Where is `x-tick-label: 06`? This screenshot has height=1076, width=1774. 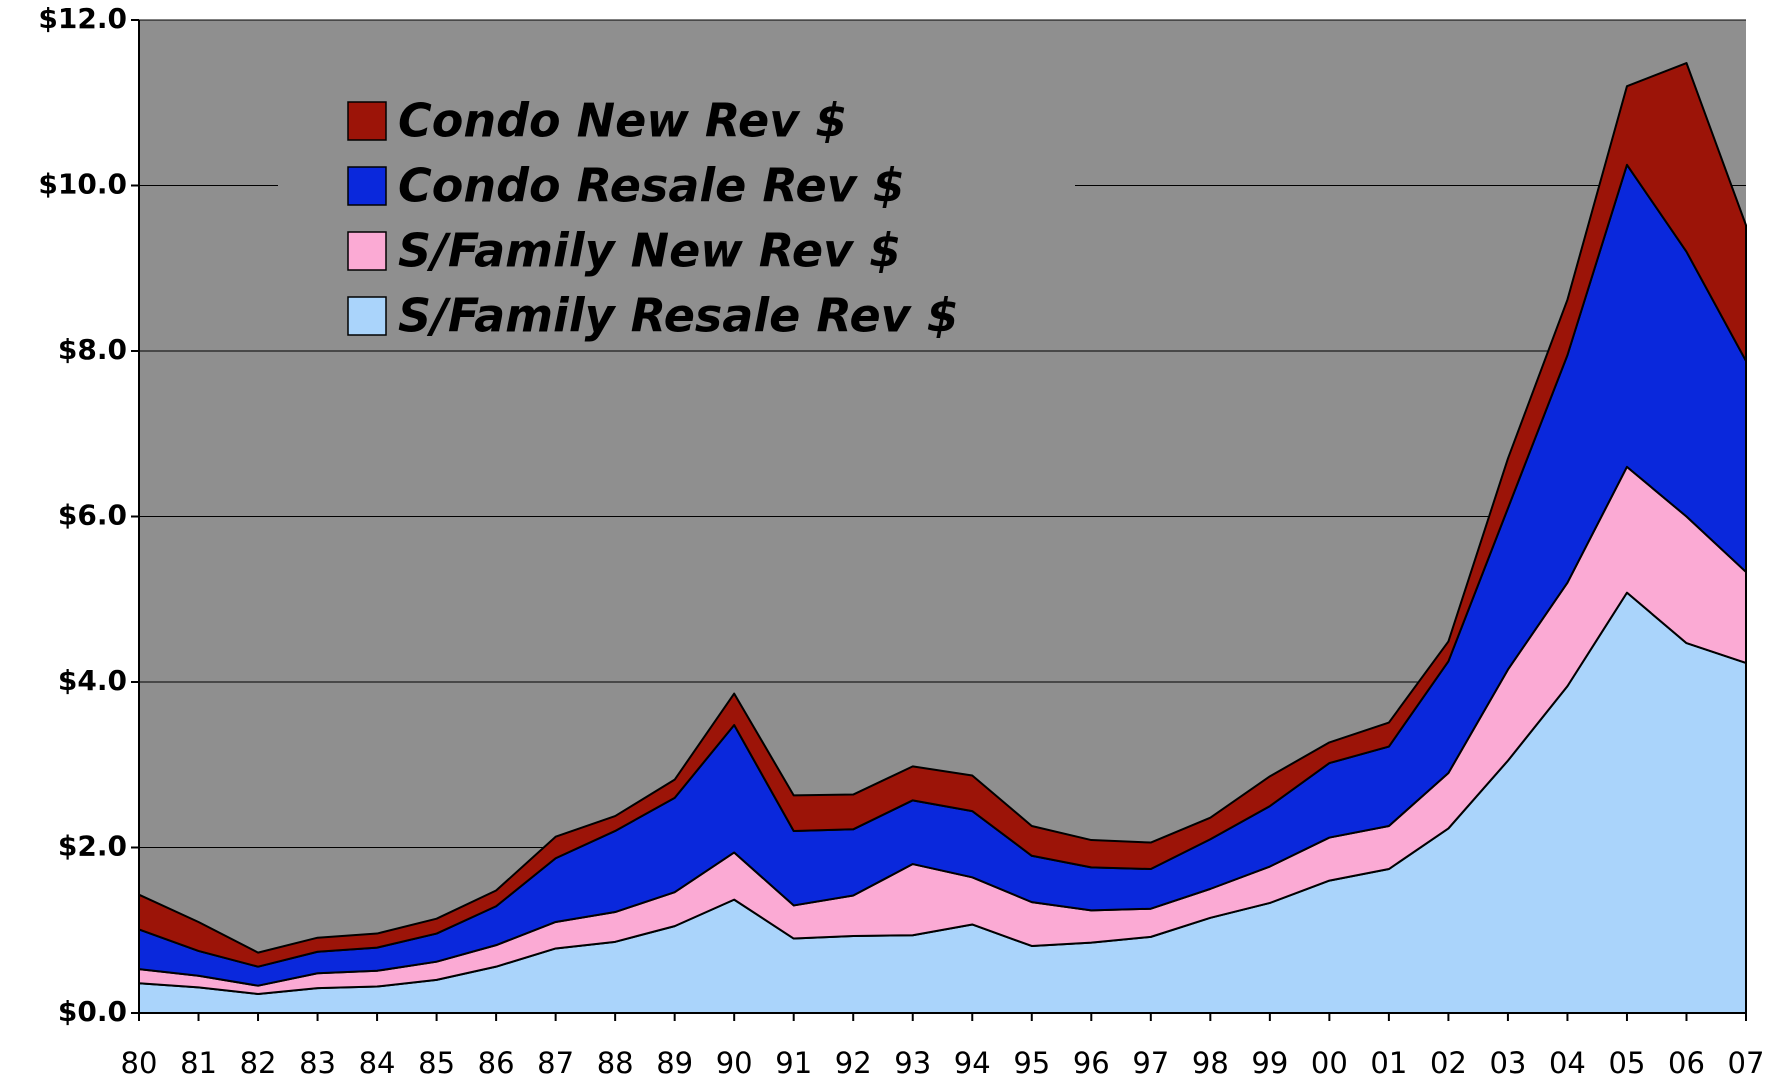 x-tick-label: 06 is located at coordinates (1686, 1061).